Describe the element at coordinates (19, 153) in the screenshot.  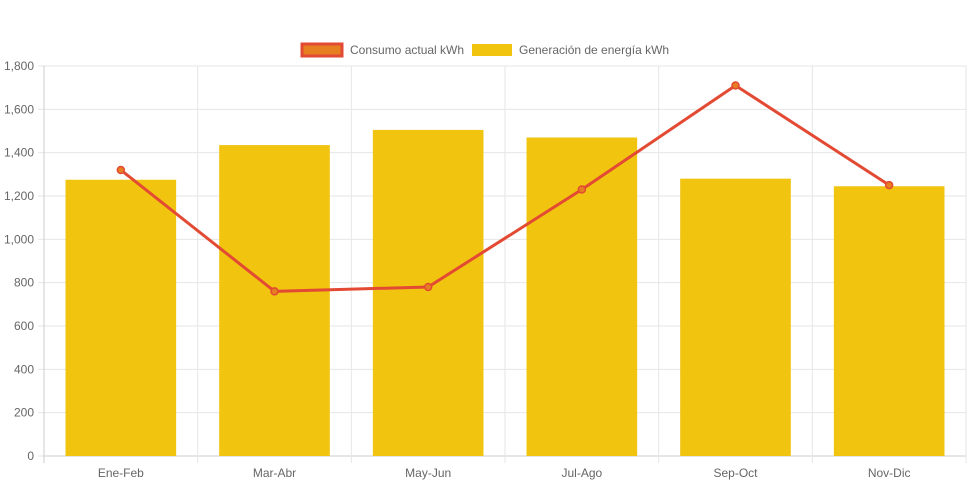
I see `y-tick-label: 1,400` at that location.